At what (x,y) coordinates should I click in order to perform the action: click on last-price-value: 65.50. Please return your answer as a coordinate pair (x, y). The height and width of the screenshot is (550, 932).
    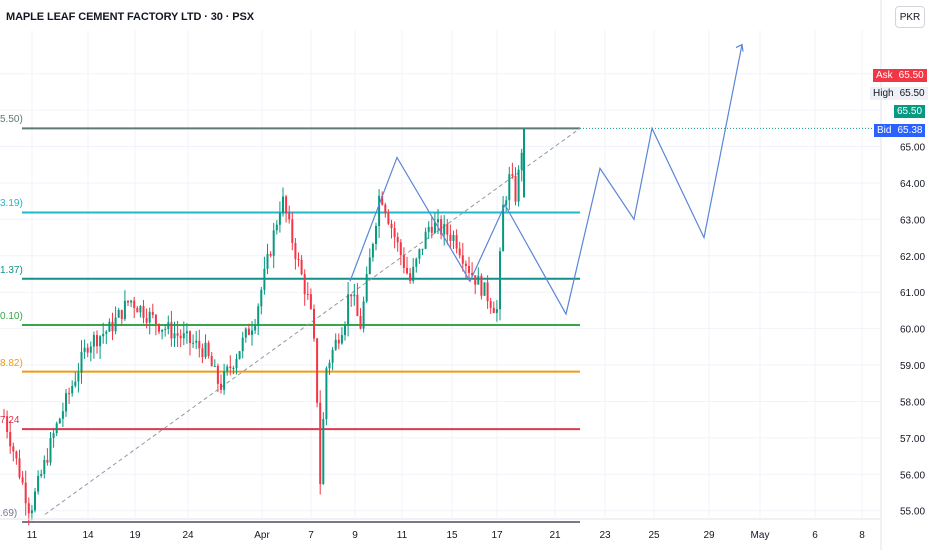
    Looking at the image, I should click on (910, 111).